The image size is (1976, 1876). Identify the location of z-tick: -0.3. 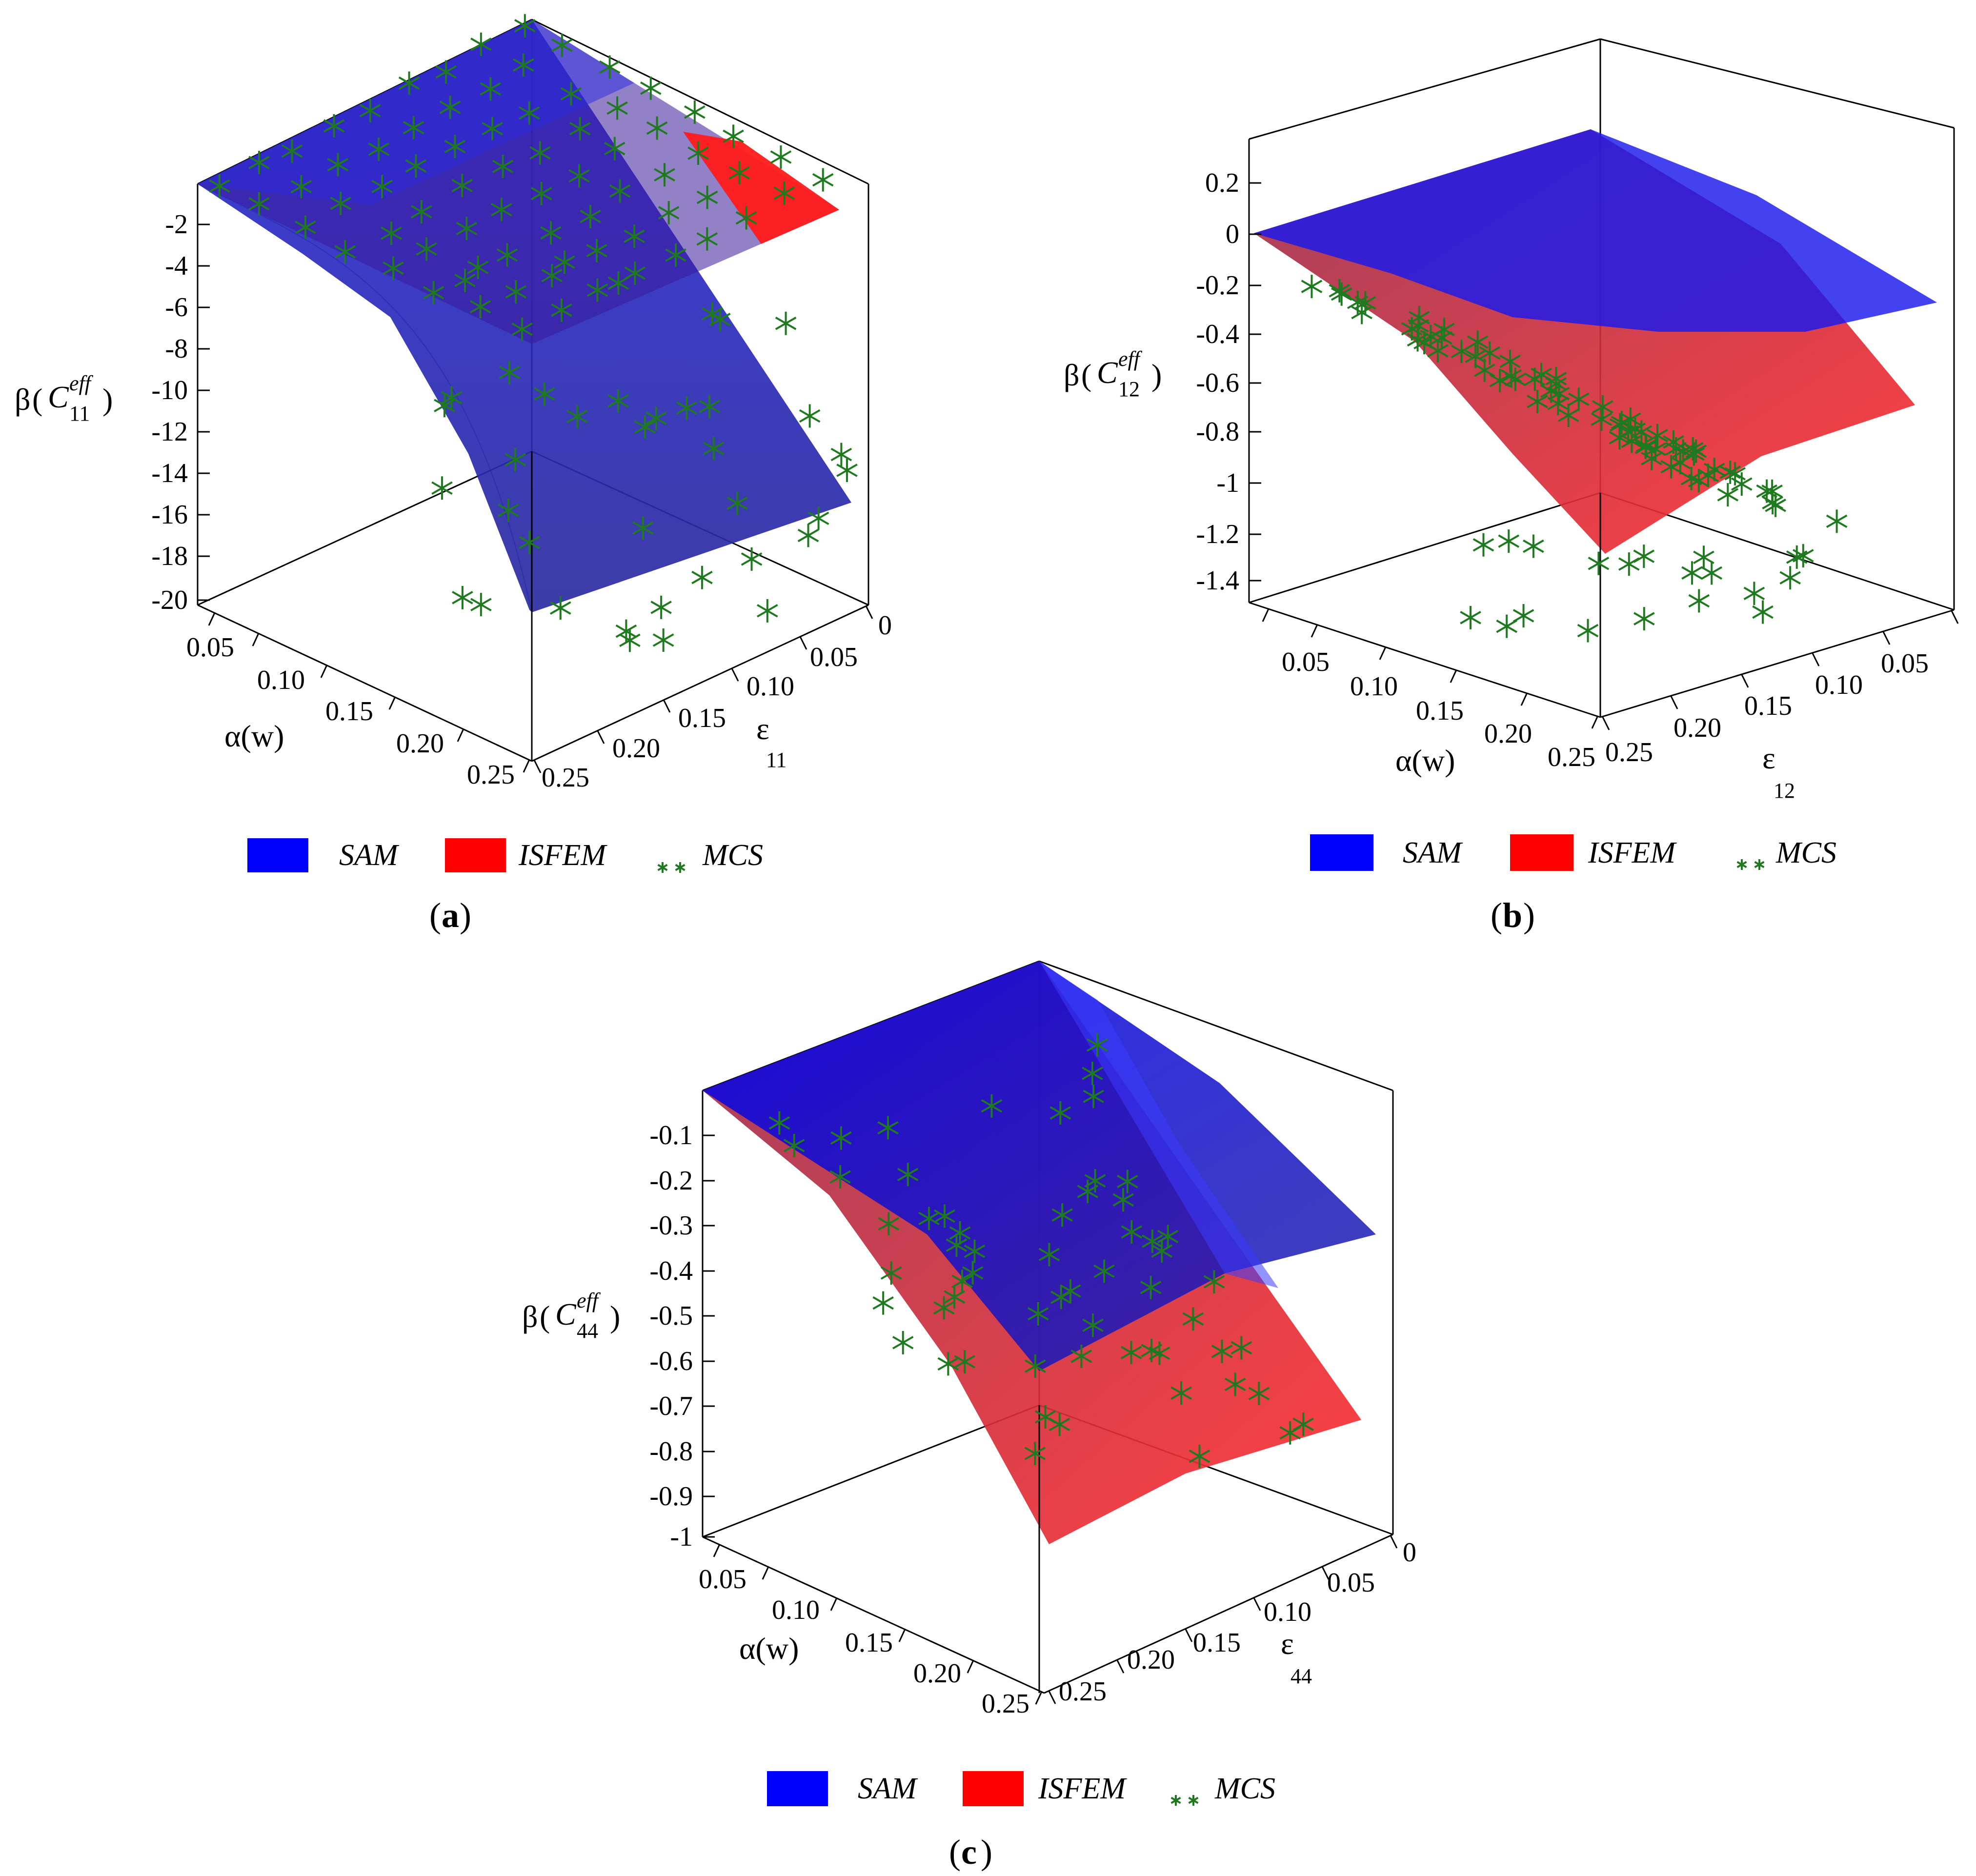
(671, 1225).